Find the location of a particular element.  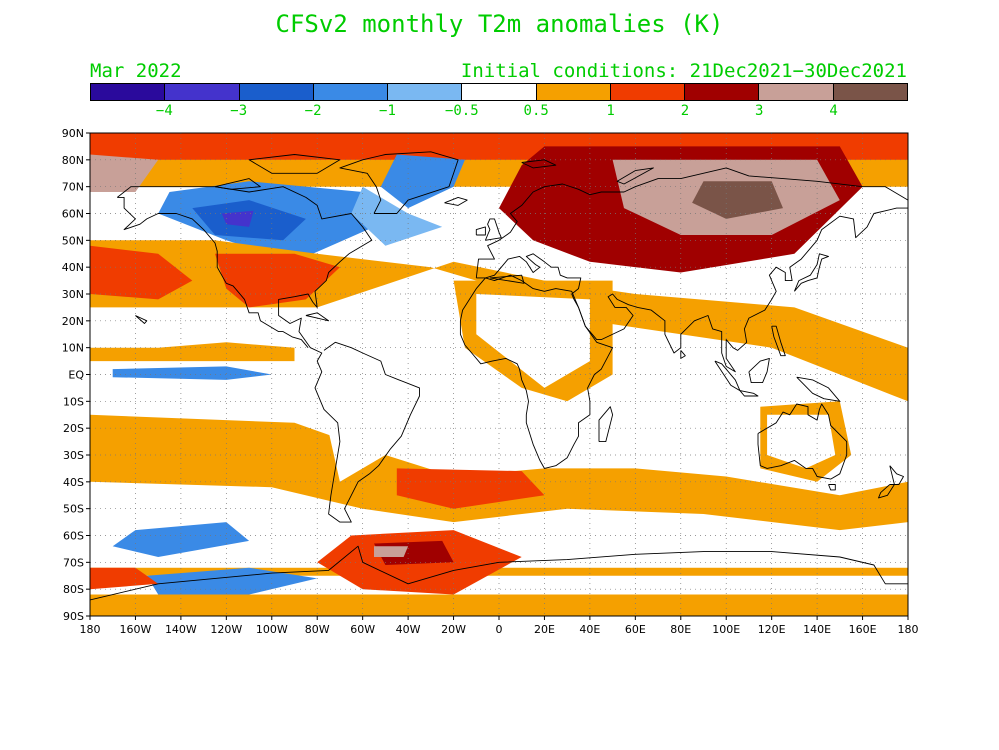

colorbar-labels: −4 −3 −2 −1 −0.5 0.5 1 2 3 4 is located at coordinates (499, 112).